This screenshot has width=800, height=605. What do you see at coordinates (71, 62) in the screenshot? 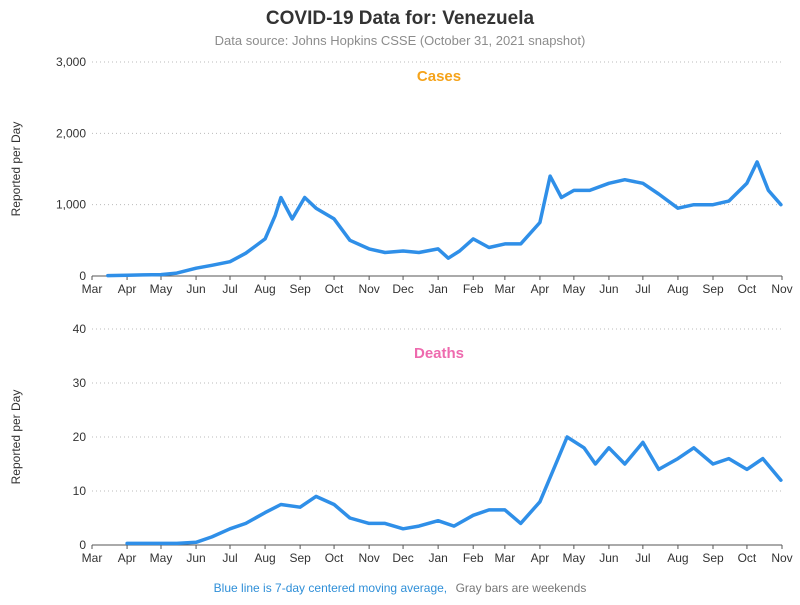
I see `cases-y-tick-label: 3,000` at bounding box center [71, 62].